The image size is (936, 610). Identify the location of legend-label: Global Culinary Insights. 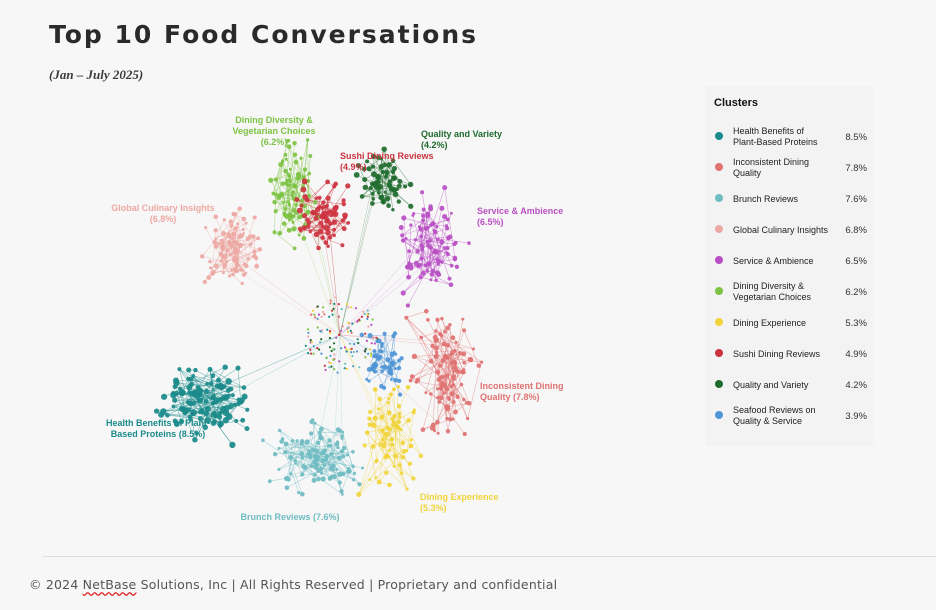
(781, 229).